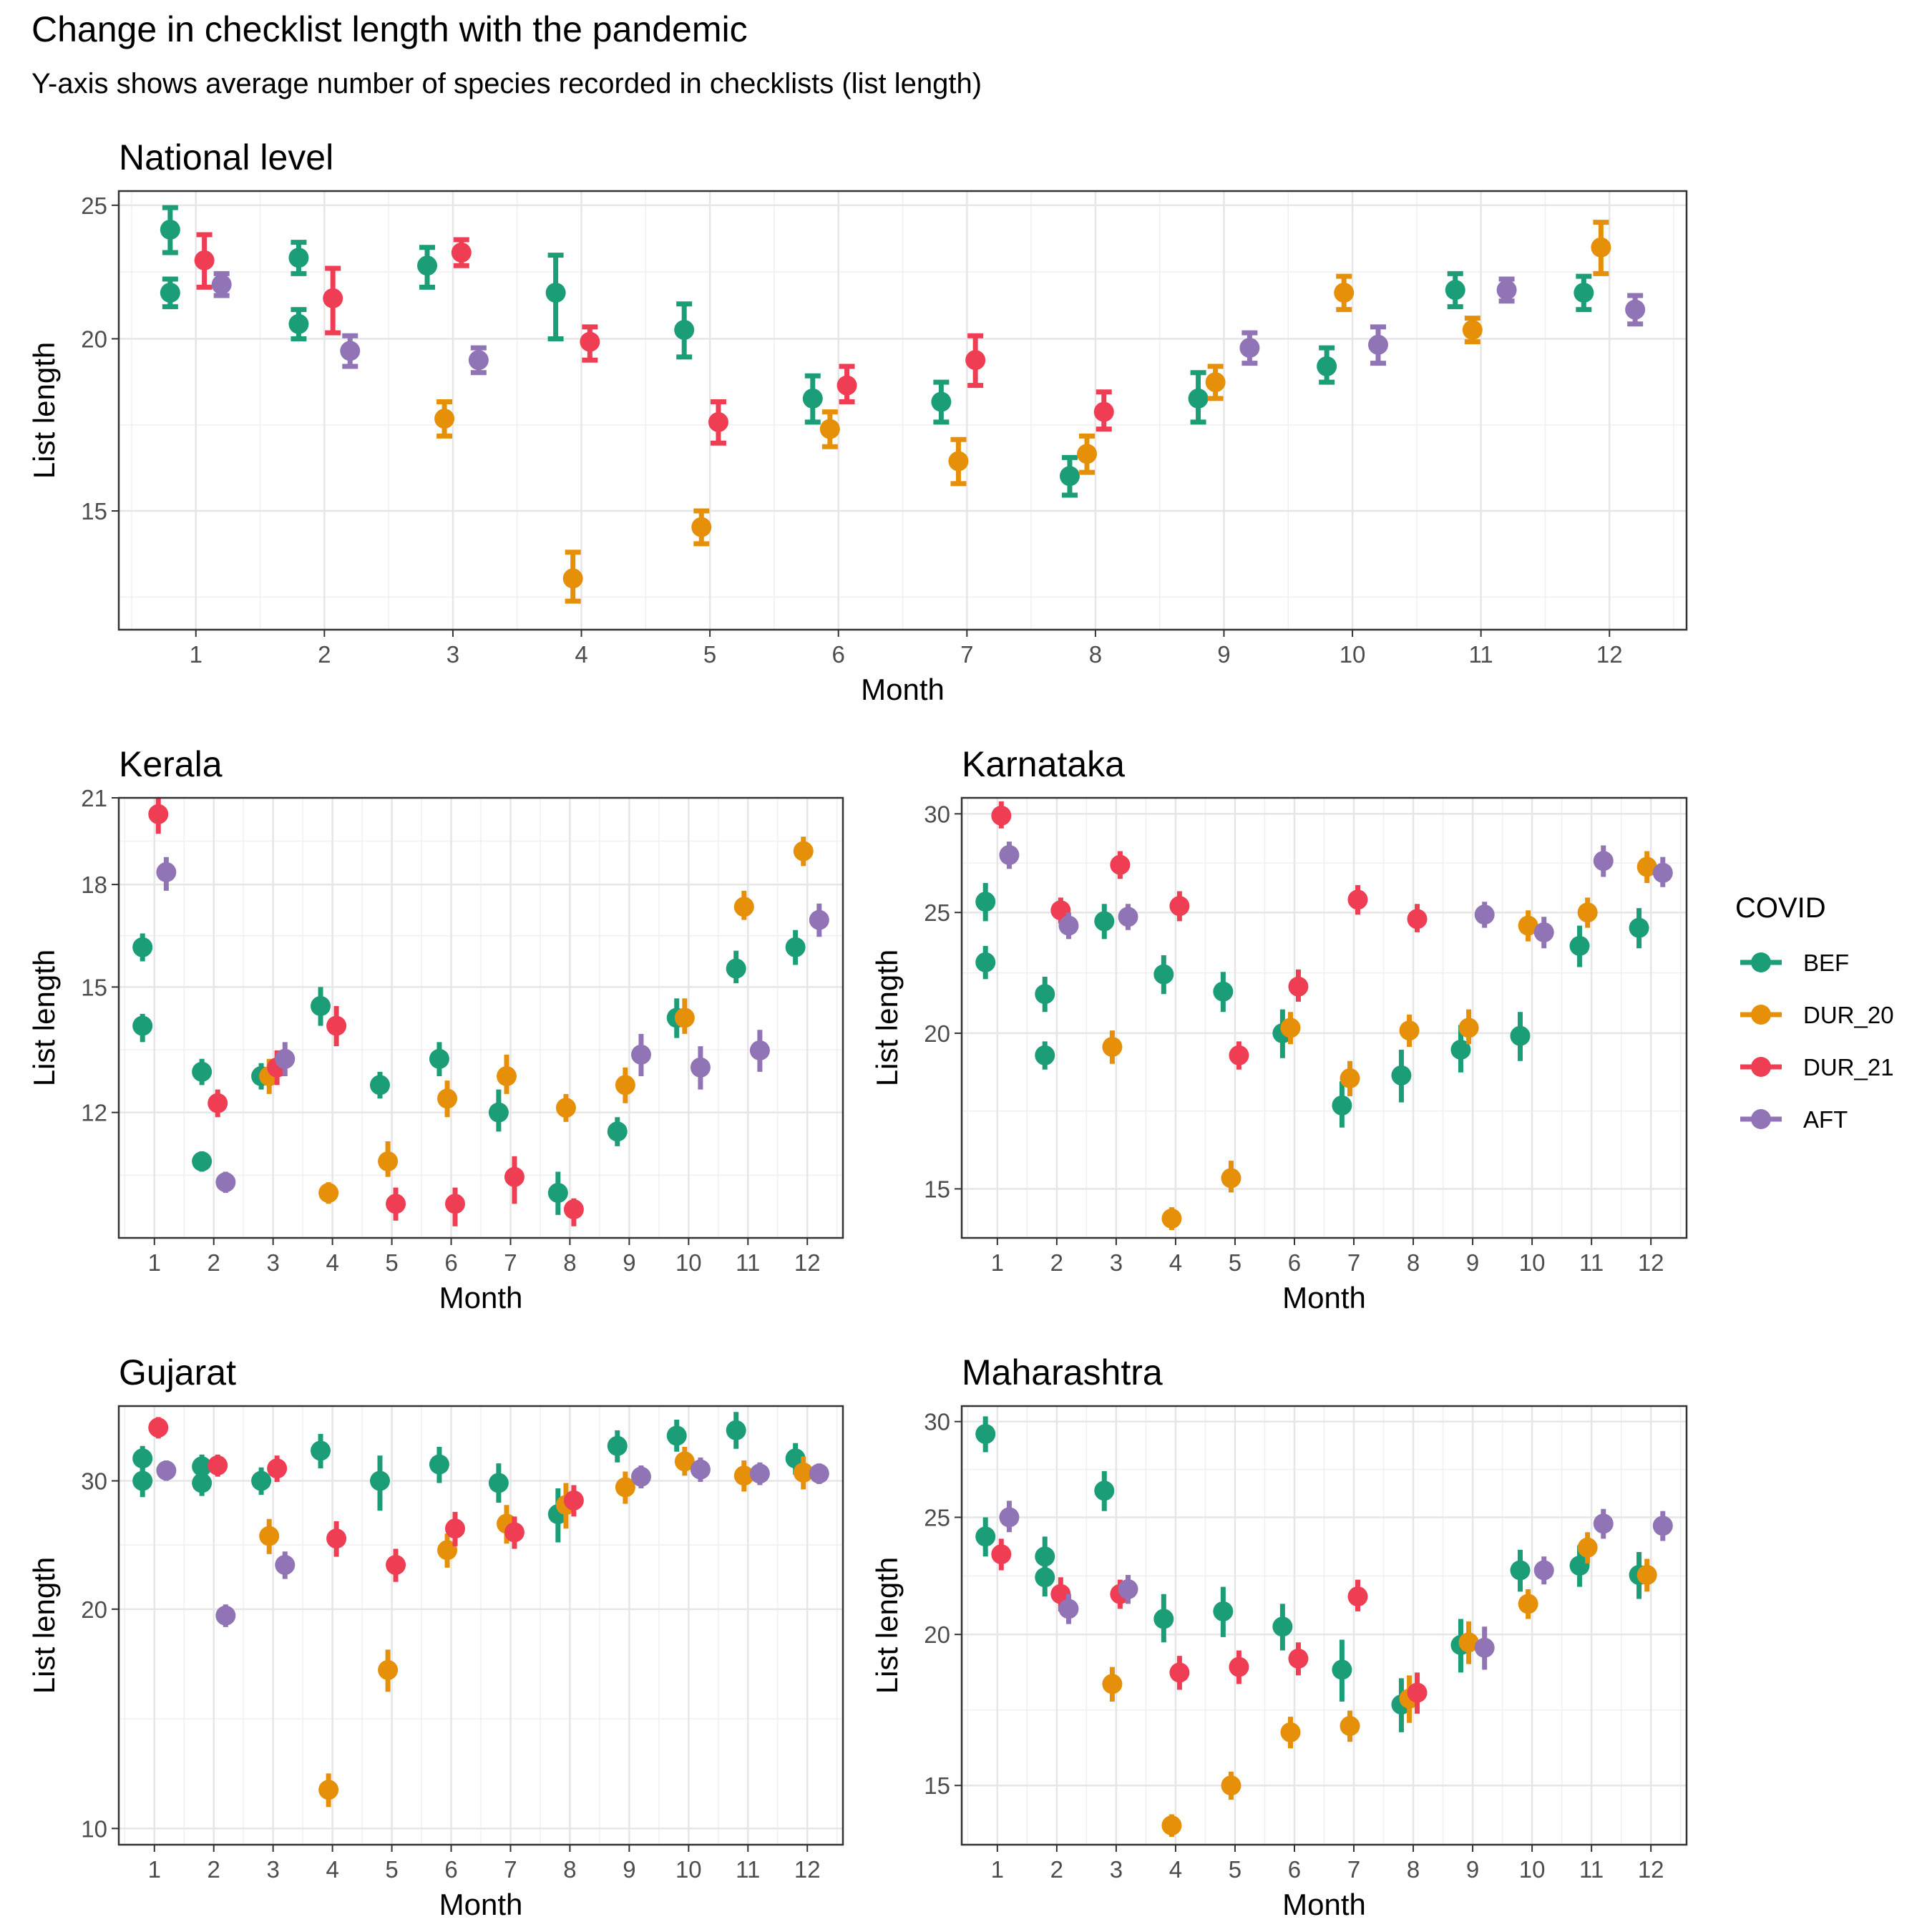 This screenshot has width=1932, height=1932. Describe the element at coordinates (154, 1262) in the screenshot. I see `x-tick-label: 1` at that location.